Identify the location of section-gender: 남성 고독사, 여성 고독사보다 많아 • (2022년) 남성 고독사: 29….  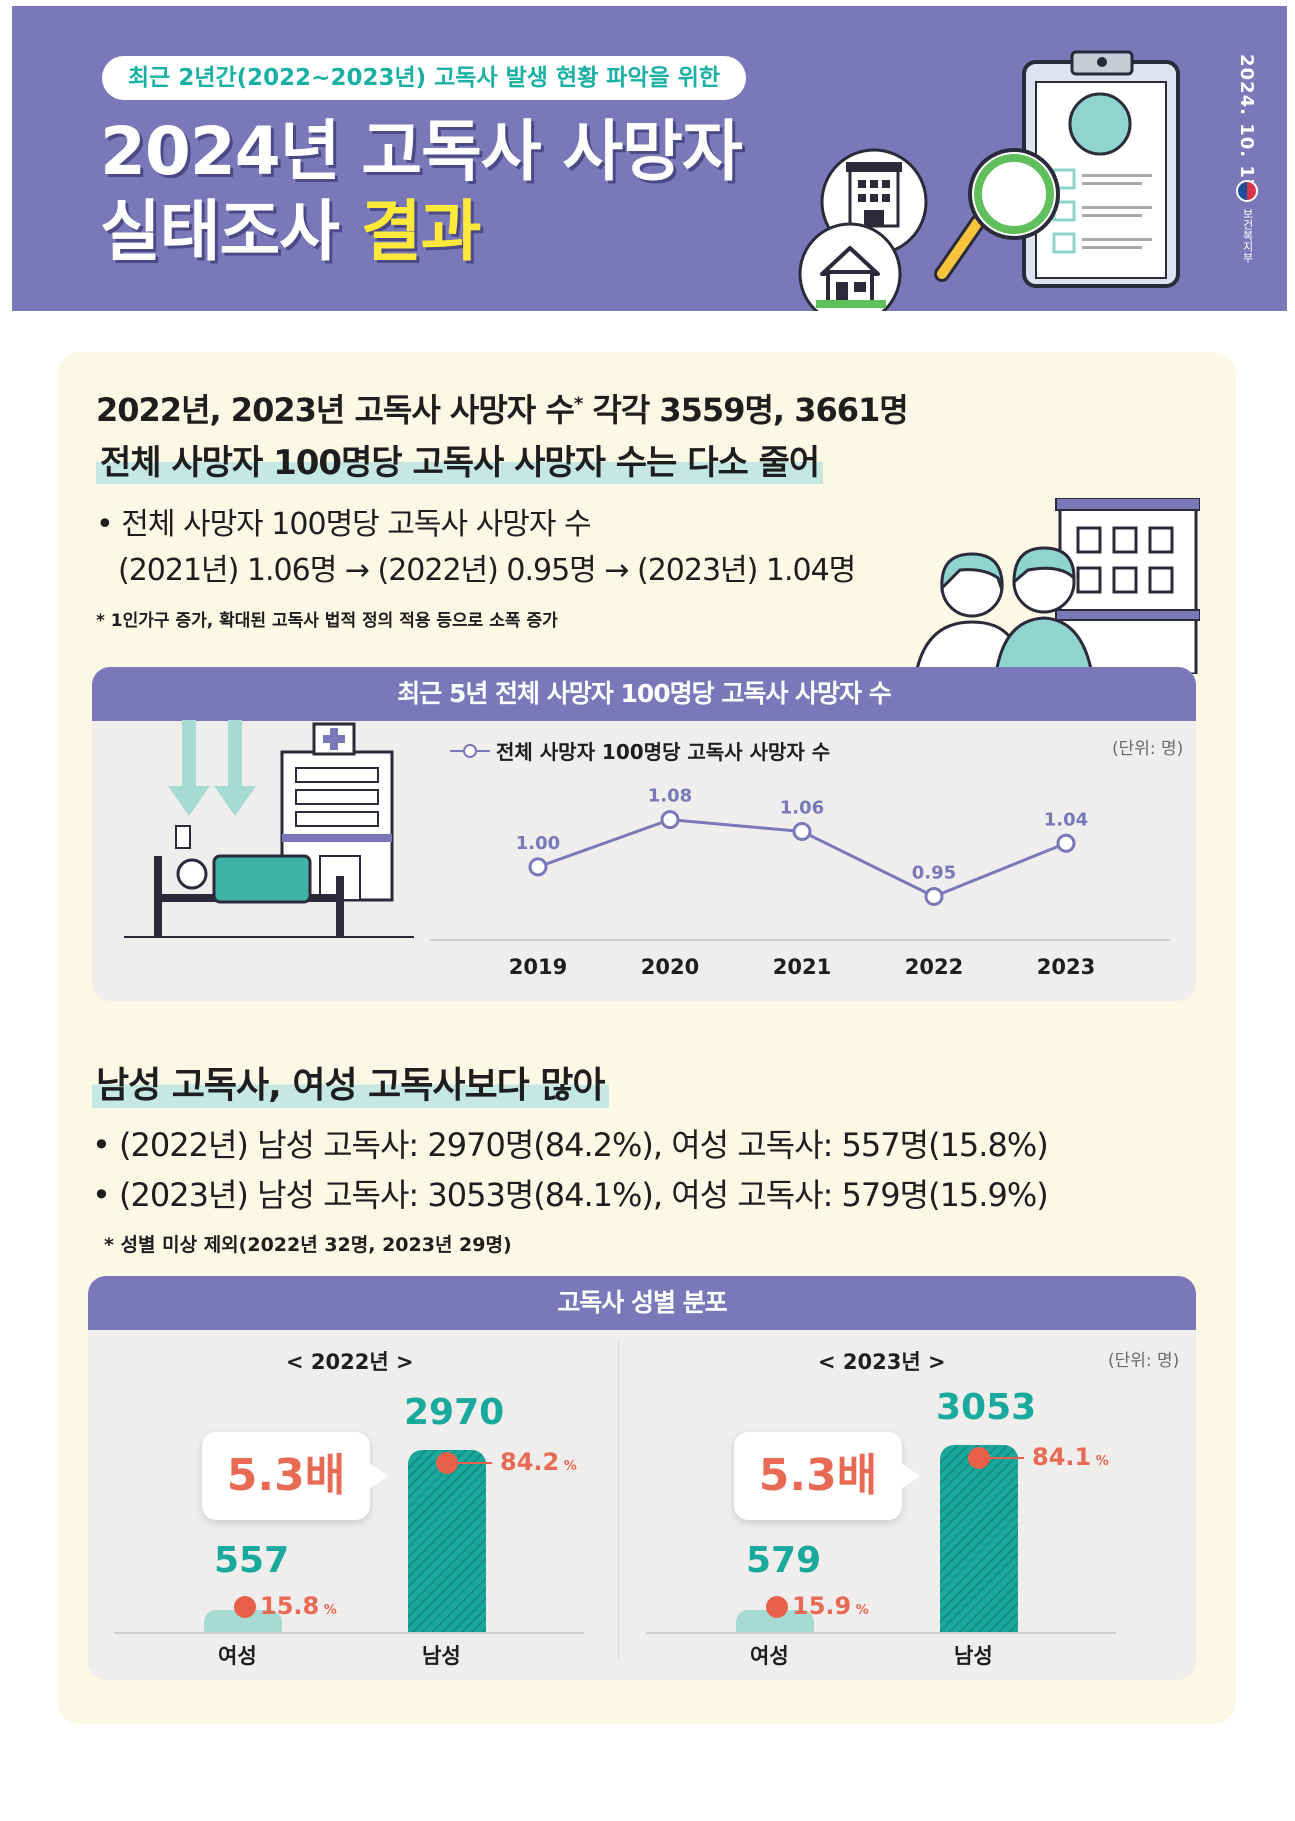
(592, 1156).